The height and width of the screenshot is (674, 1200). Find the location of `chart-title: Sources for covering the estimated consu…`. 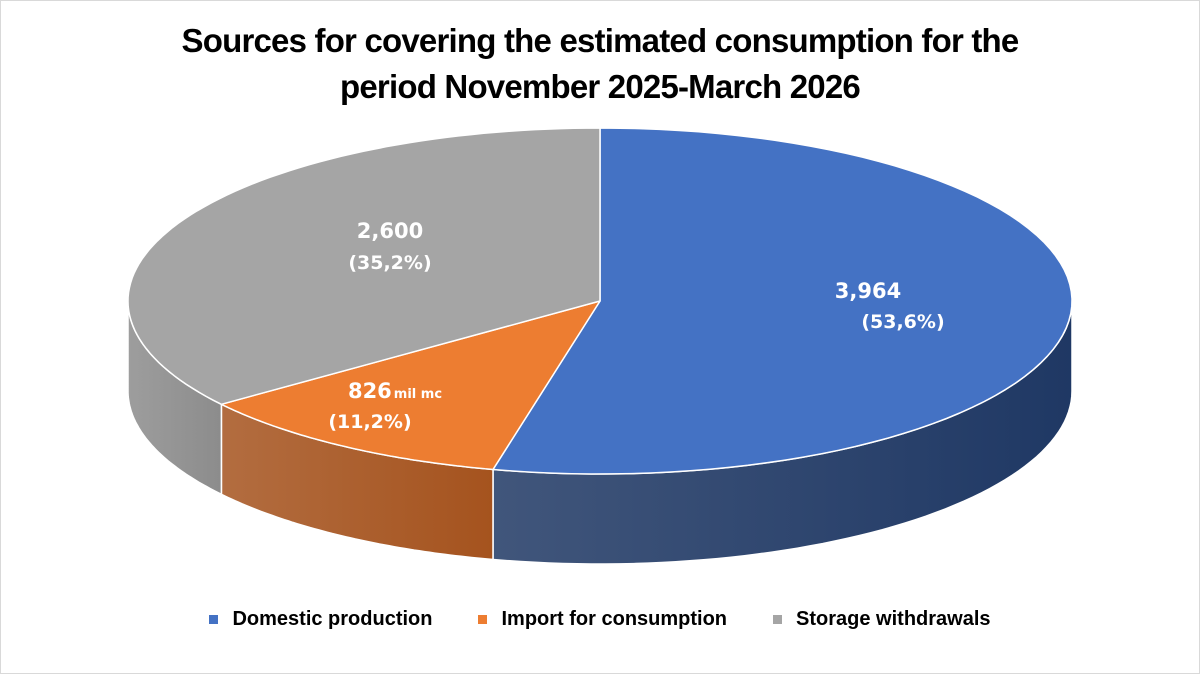

chart-title: Sources for covering the estimated consu… is located at coordinates (600, 64).